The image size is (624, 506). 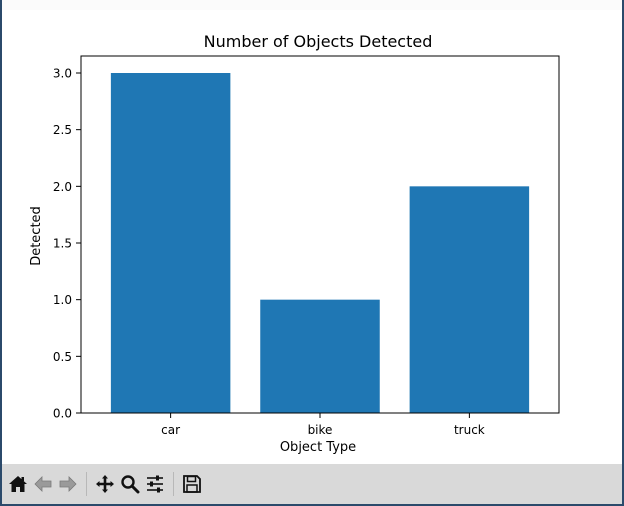 What do you see at coordinates (62, 74) in the screenshot?
I see `y-tick-label: 3.0` at bounding box center [62, 74].